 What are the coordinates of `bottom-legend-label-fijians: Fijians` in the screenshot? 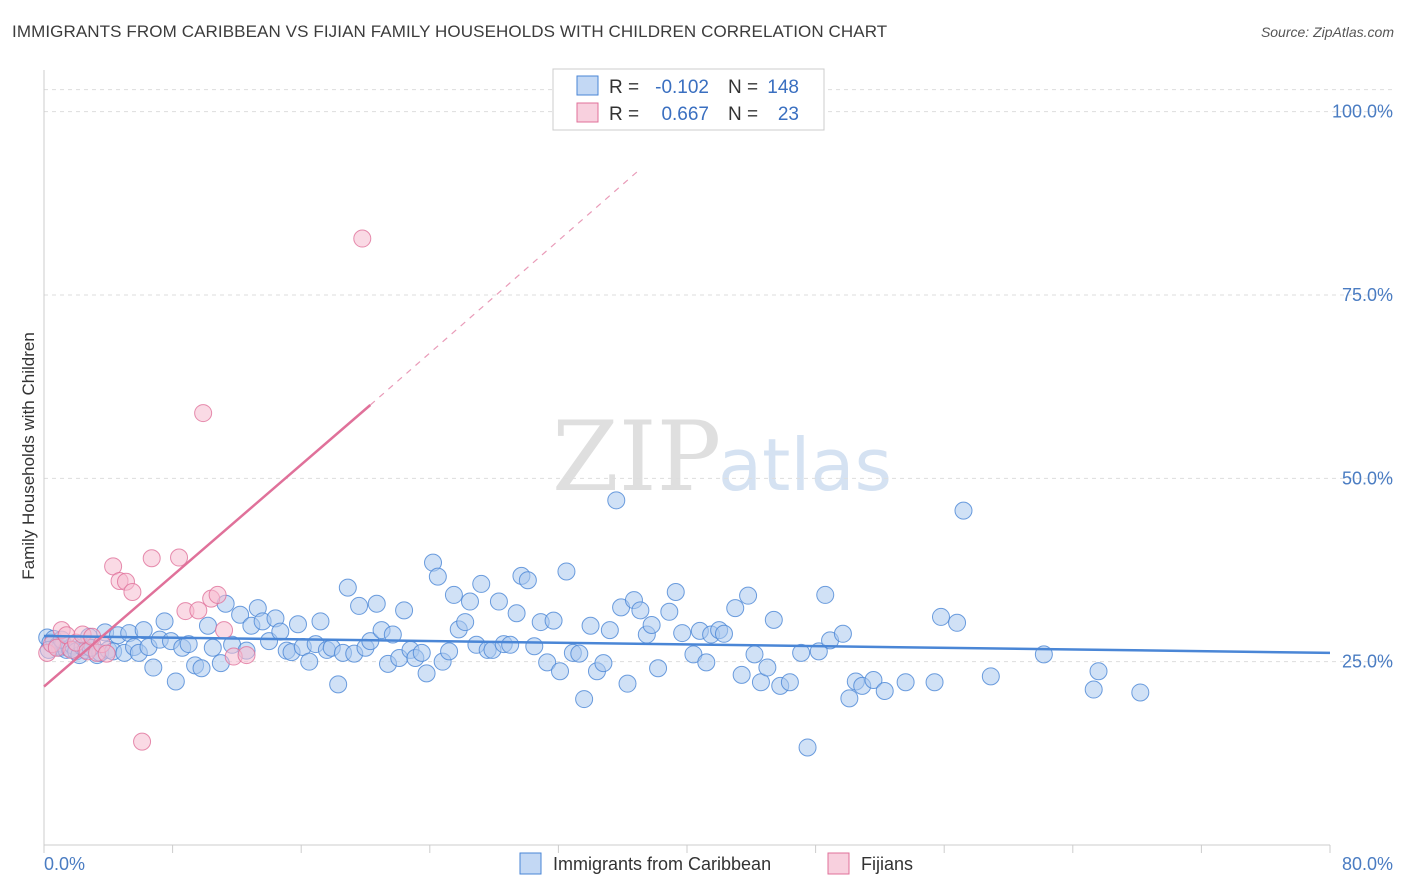 It's located at (887, 864).